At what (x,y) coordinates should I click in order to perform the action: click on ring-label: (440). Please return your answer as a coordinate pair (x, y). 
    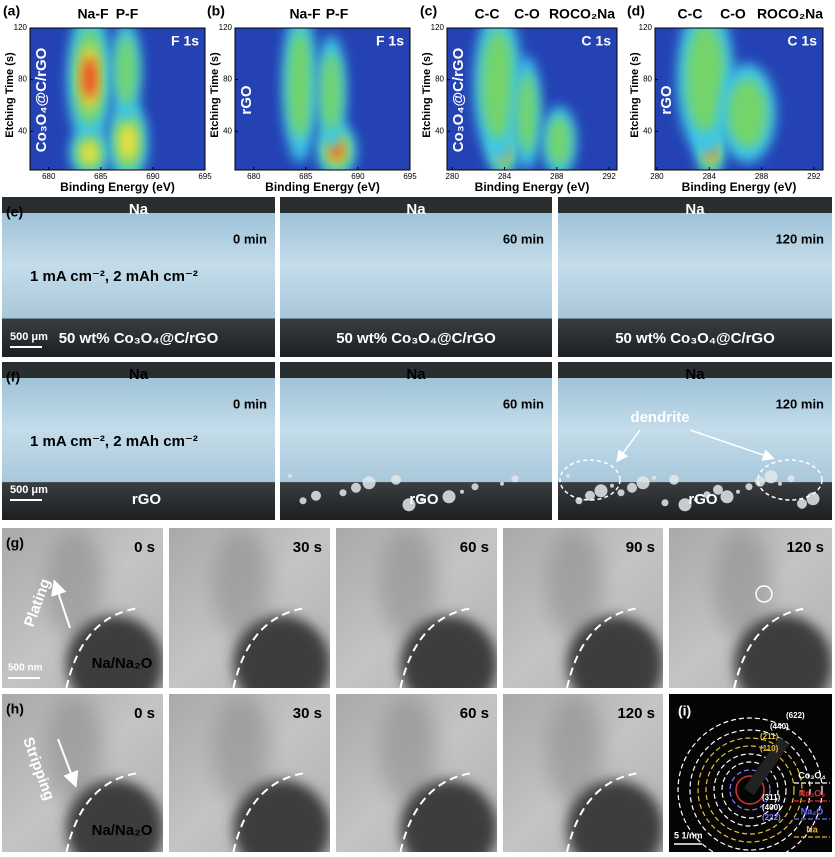
    Looking at the image, I should click on (779, 726).